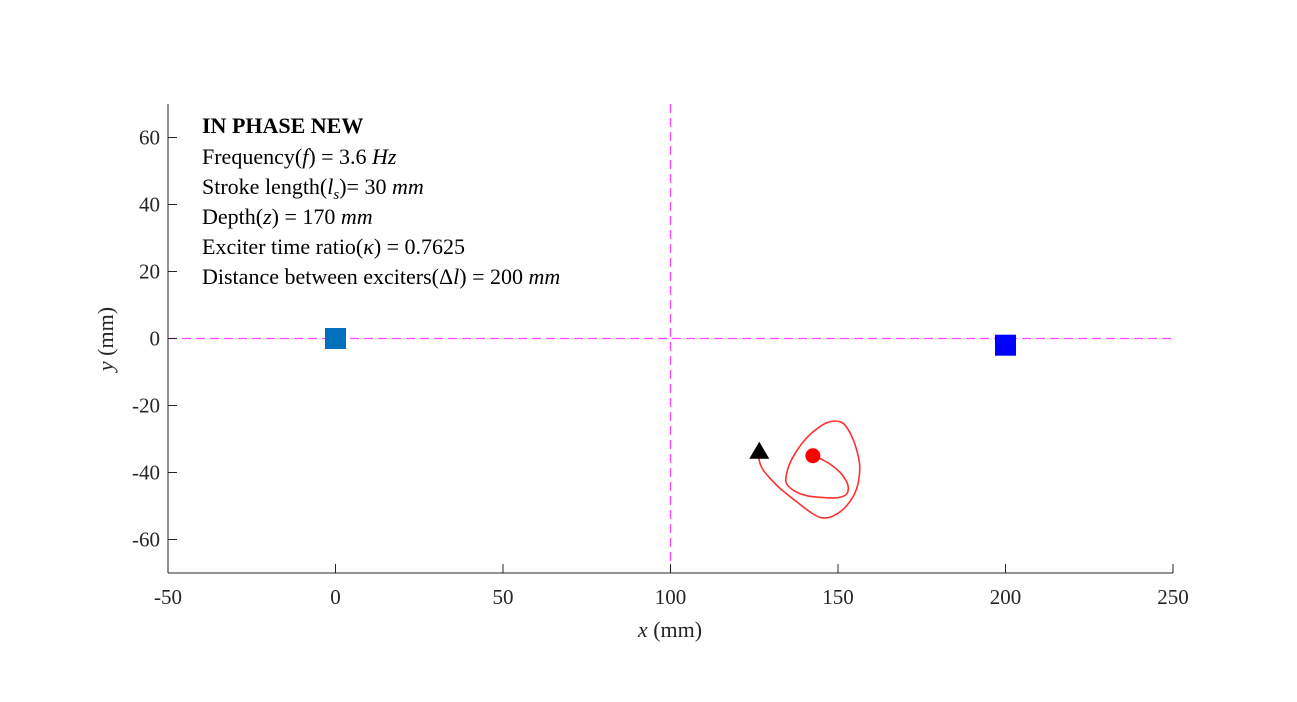 The height and width of the screenshot is (702, 1297). What do you see at coordinates (299, 156) in the screenshot?
I see `annotation-frequency: Frequency(f) = 3.6 Hz` at bounding box center [299, 156].